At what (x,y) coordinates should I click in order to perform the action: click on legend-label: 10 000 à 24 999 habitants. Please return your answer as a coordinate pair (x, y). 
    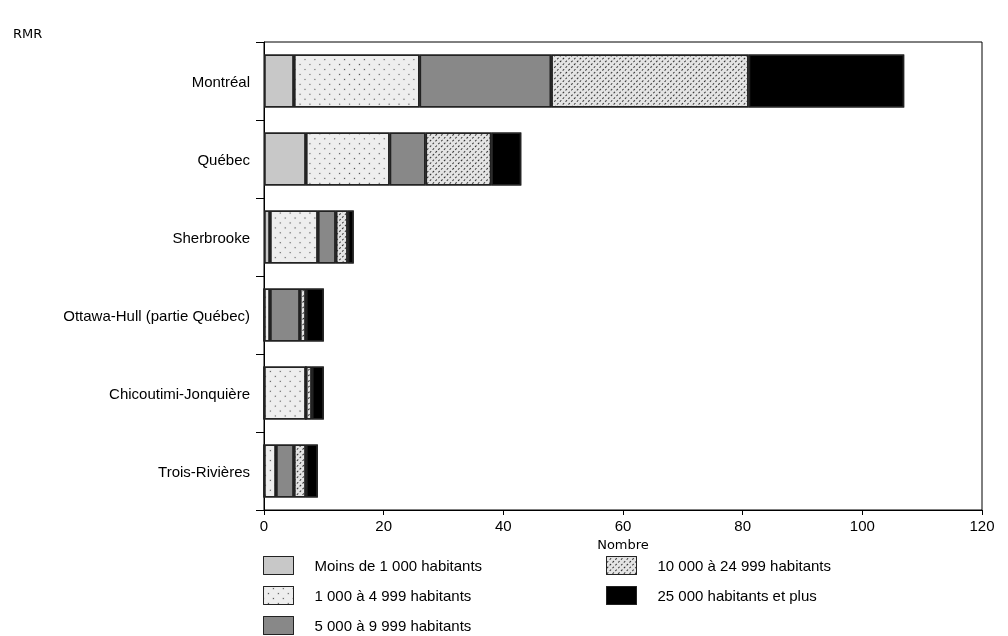
    Looking at the image, I should click on (744, 565).